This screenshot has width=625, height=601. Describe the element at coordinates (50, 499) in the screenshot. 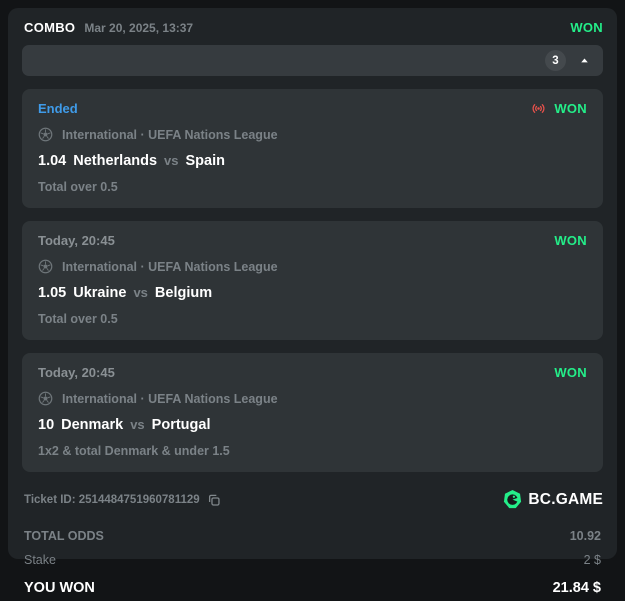

I see `ticket-label: Ticket ID:` at that location.